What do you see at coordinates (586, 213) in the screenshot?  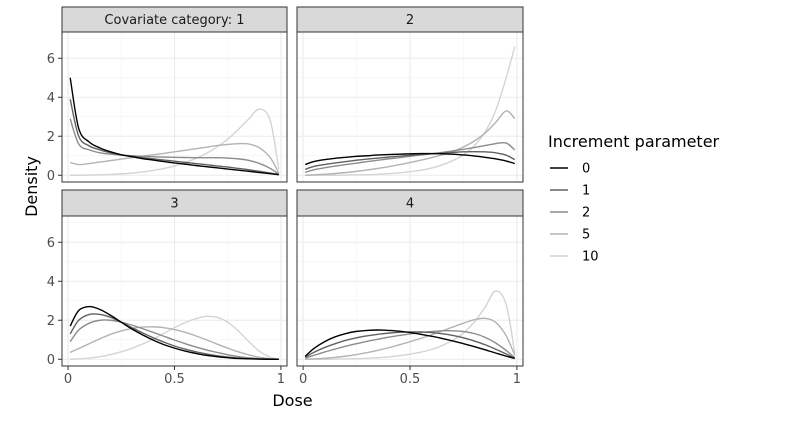 I see `legend-label: 2` at bounding box center [586, 213].